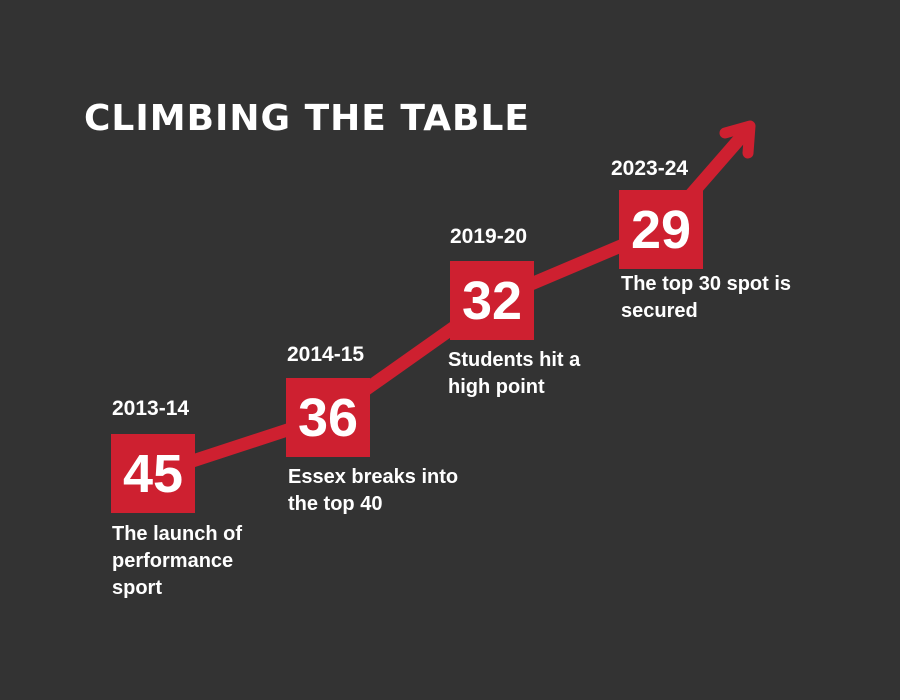  What do you see at coordinates (151, 408) in the screenshot?
I see `year-label: 2013-14` at bounding box center [151, 408].